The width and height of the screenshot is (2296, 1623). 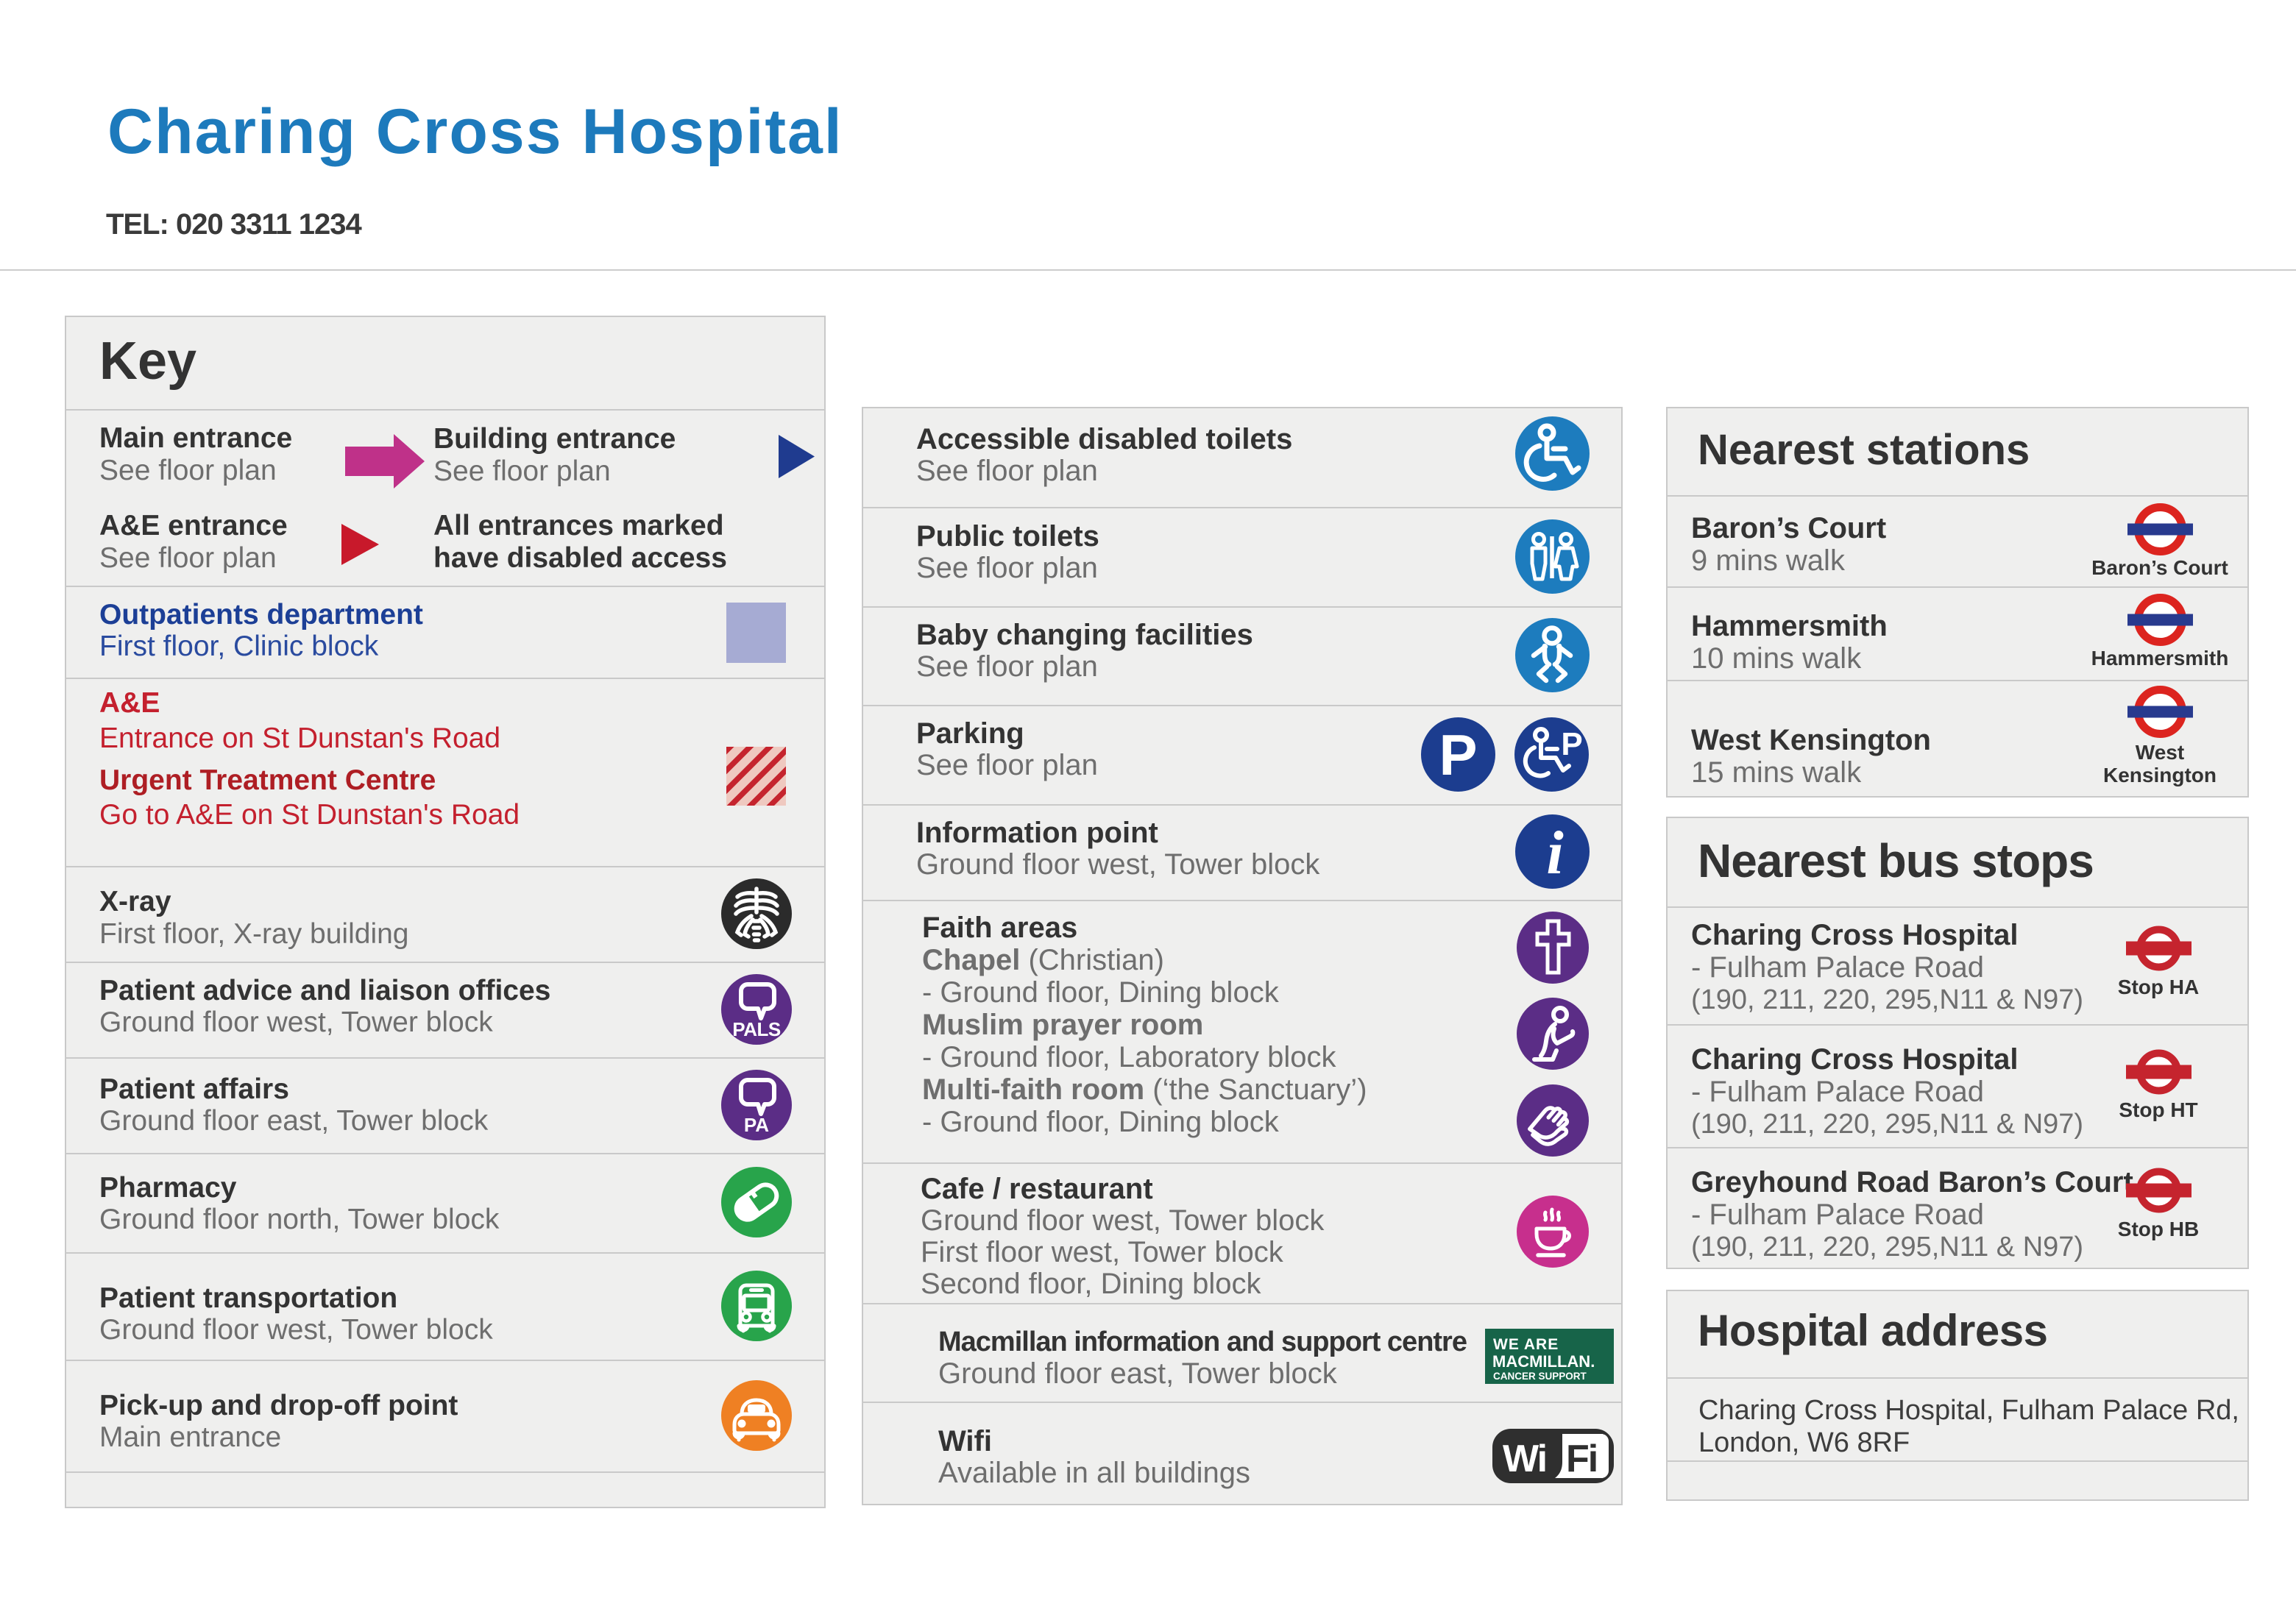 What do you see at coordinates (1582, 1459) in the screenshot?
I see `svg-text: Fi` at bounding box center [1582, 1459].